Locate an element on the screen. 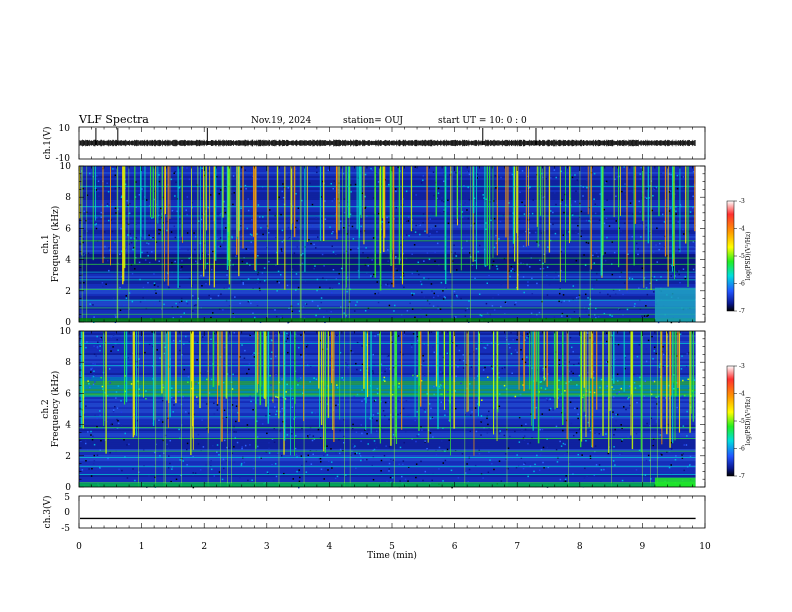  ch1-colorbar-ticks: -3-4-5-6-7 is located at coordinates (739, 256).